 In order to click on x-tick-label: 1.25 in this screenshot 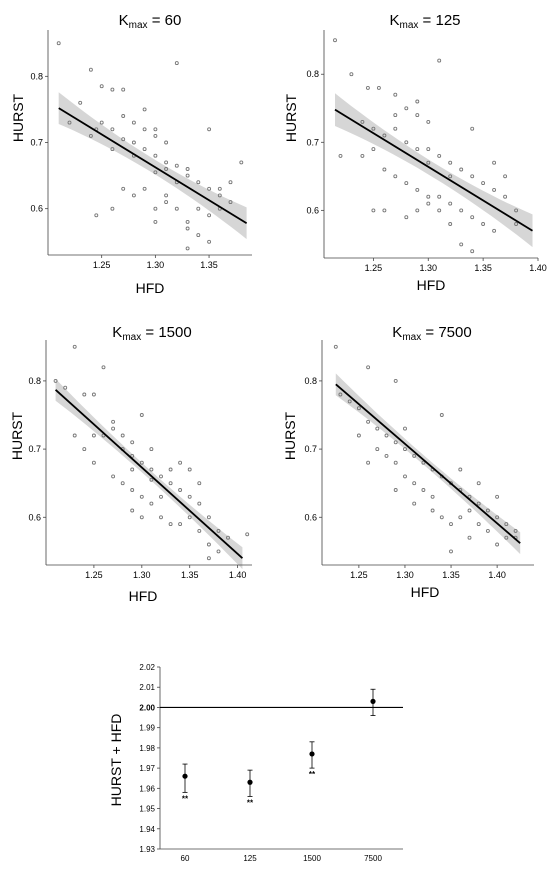, I will do `click(374, 268)`.